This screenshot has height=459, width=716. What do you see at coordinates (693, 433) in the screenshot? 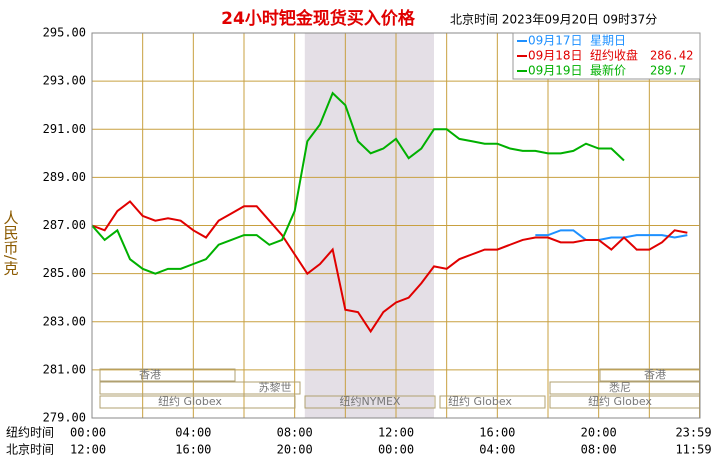
I see `x-tick-label: 23:59` at bounding box center [693, 433].